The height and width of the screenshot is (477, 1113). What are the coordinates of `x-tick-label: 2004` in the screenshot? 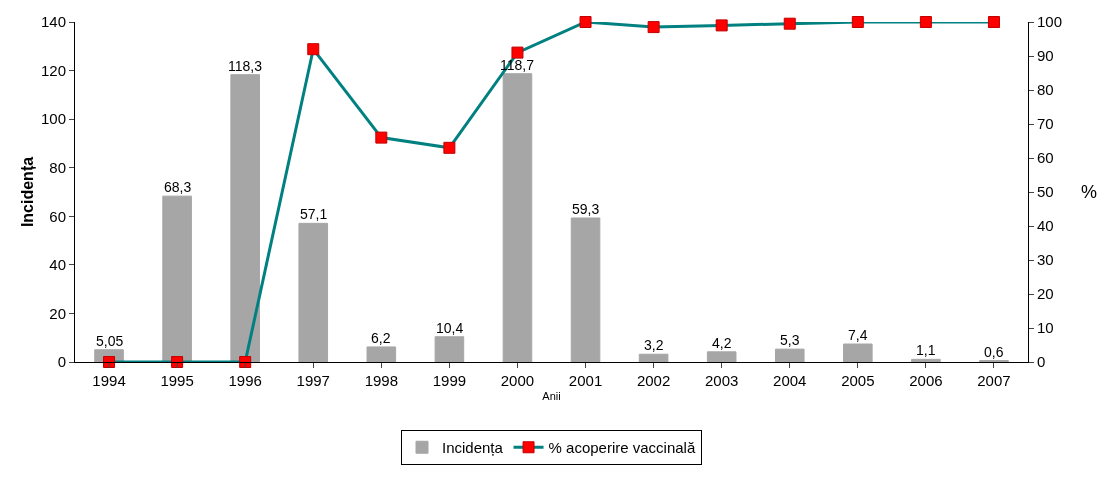 It's located at (790, 380).